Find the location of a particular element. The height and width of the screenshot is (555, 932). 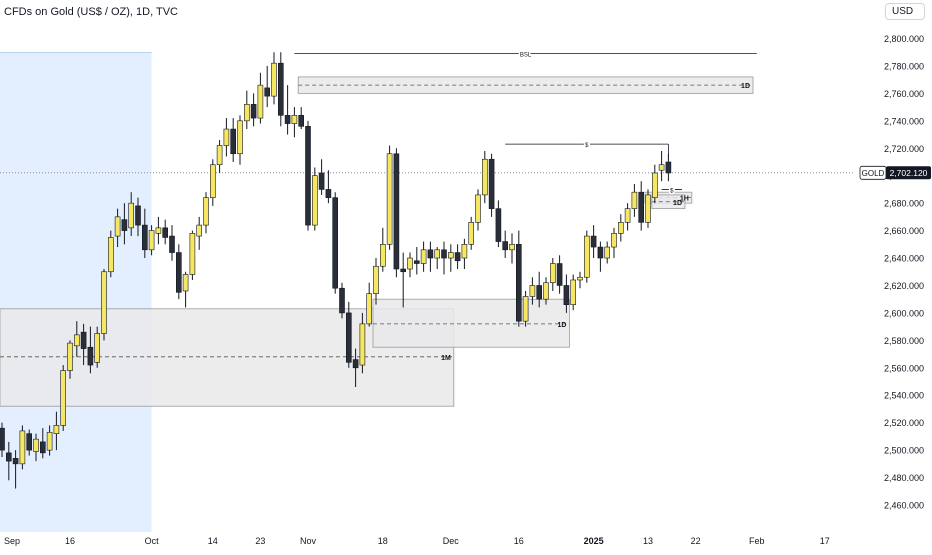

zone-1d is located at coordinates (471, 323).